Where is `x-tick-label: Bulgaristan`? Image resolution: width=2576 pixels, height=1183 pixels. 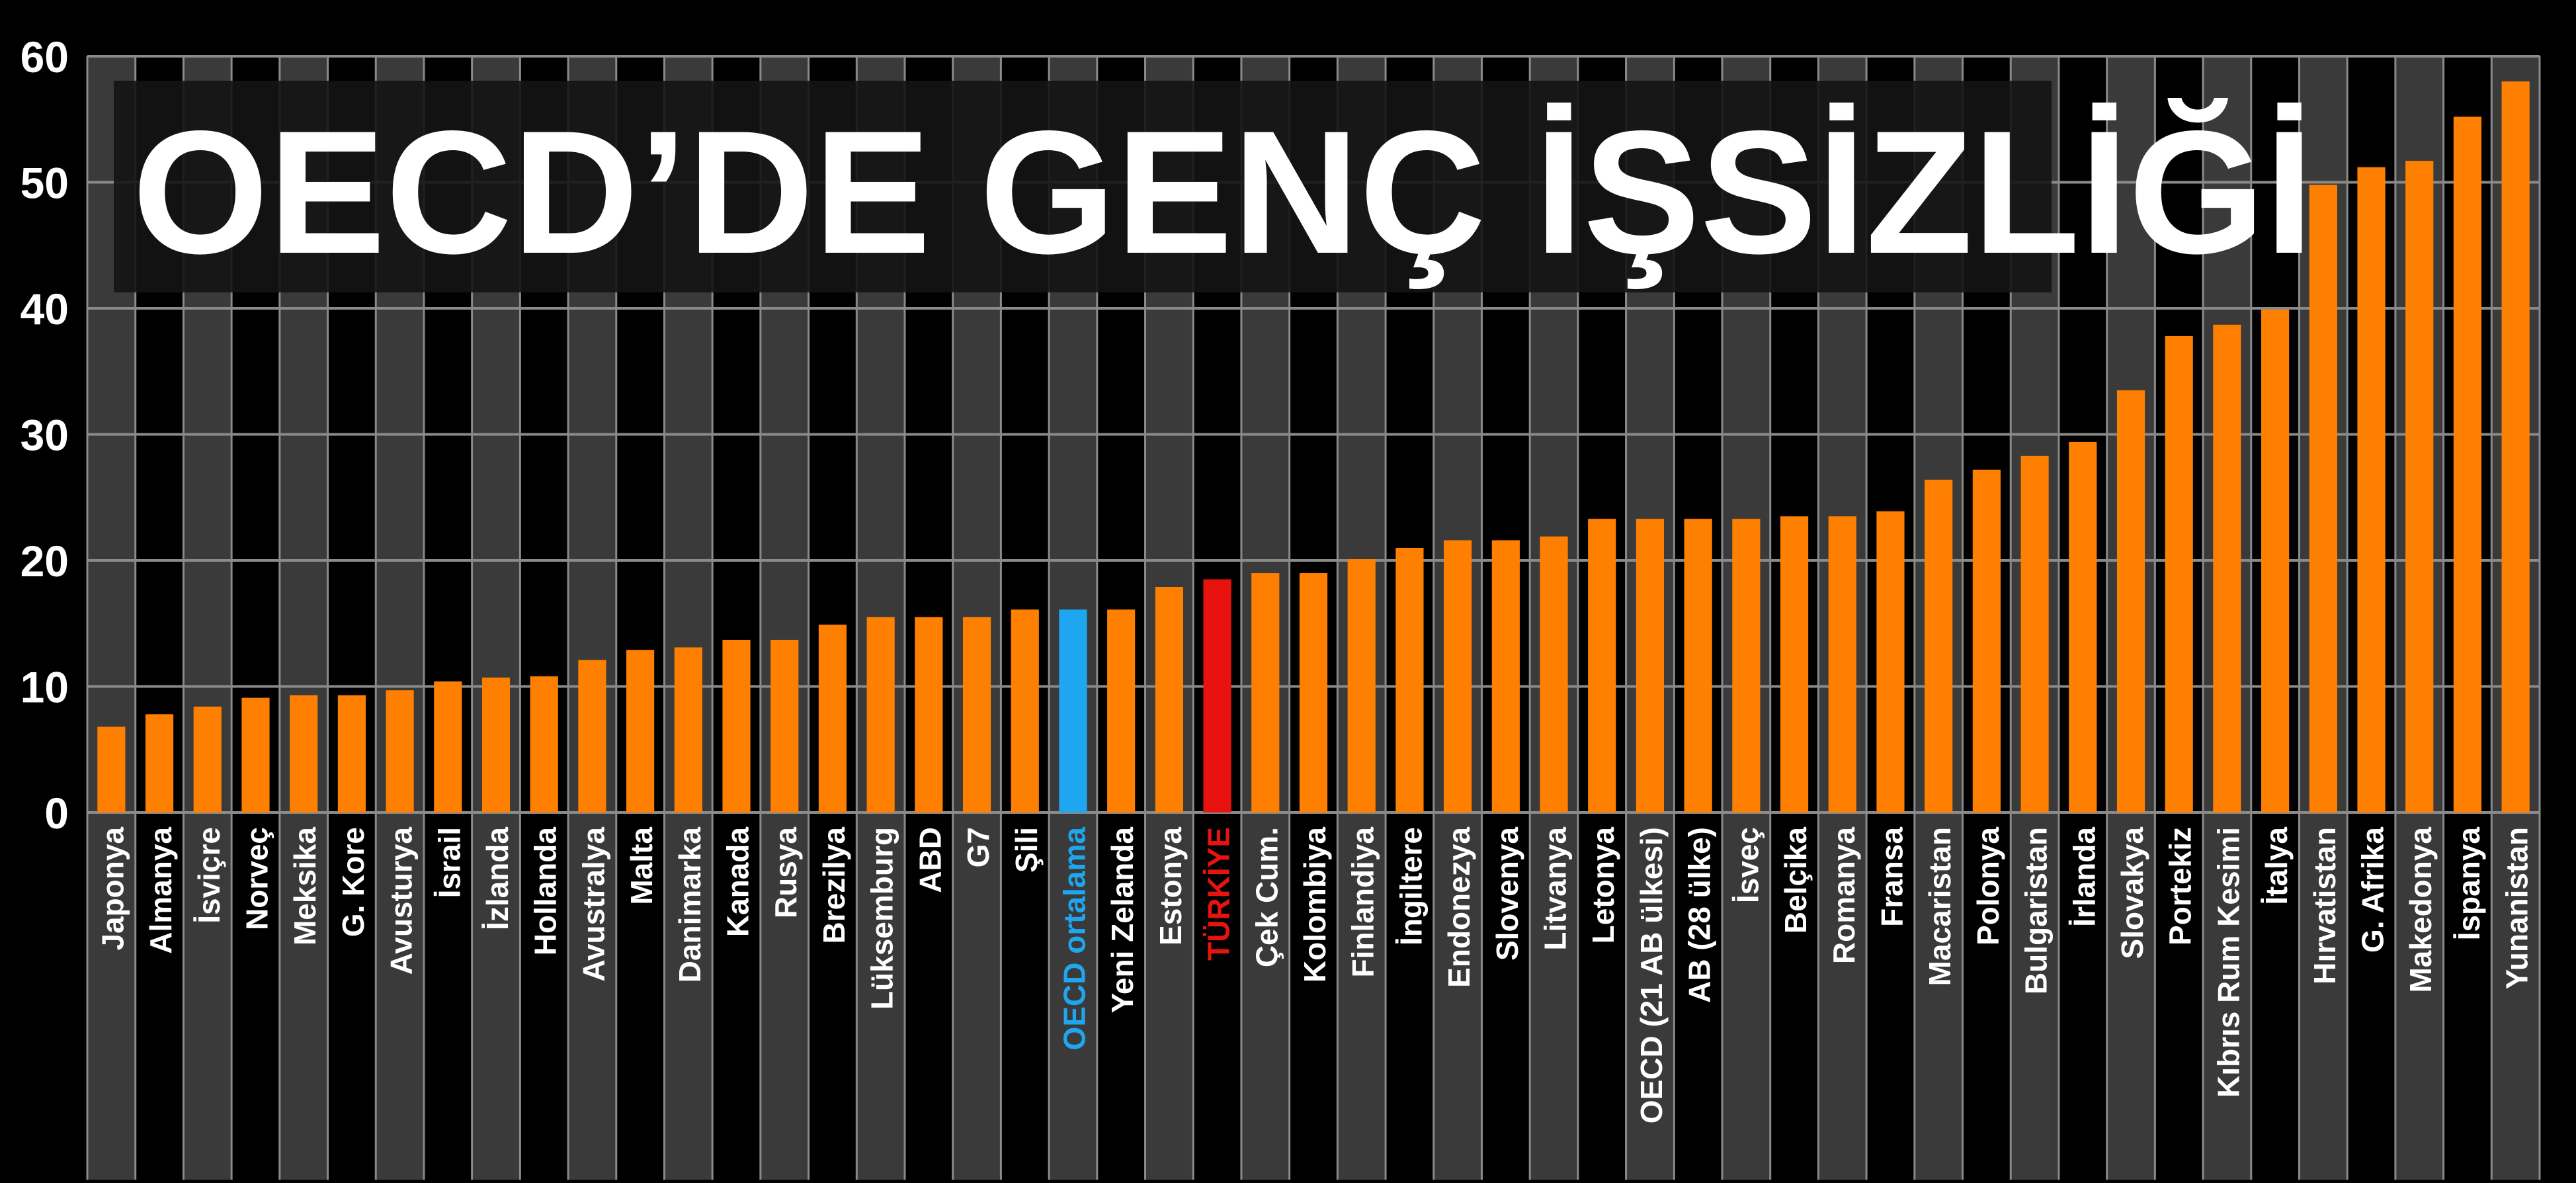
x-tick-label: Bulgaristan is located at coordinates (2037, 910).